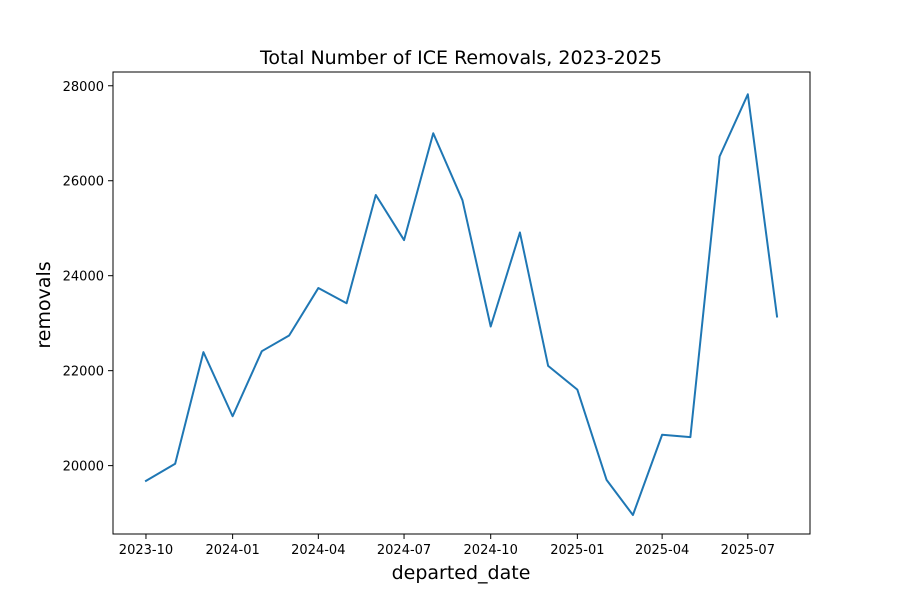  I want to click on y-tick-label: 24000, so click(83, 277).